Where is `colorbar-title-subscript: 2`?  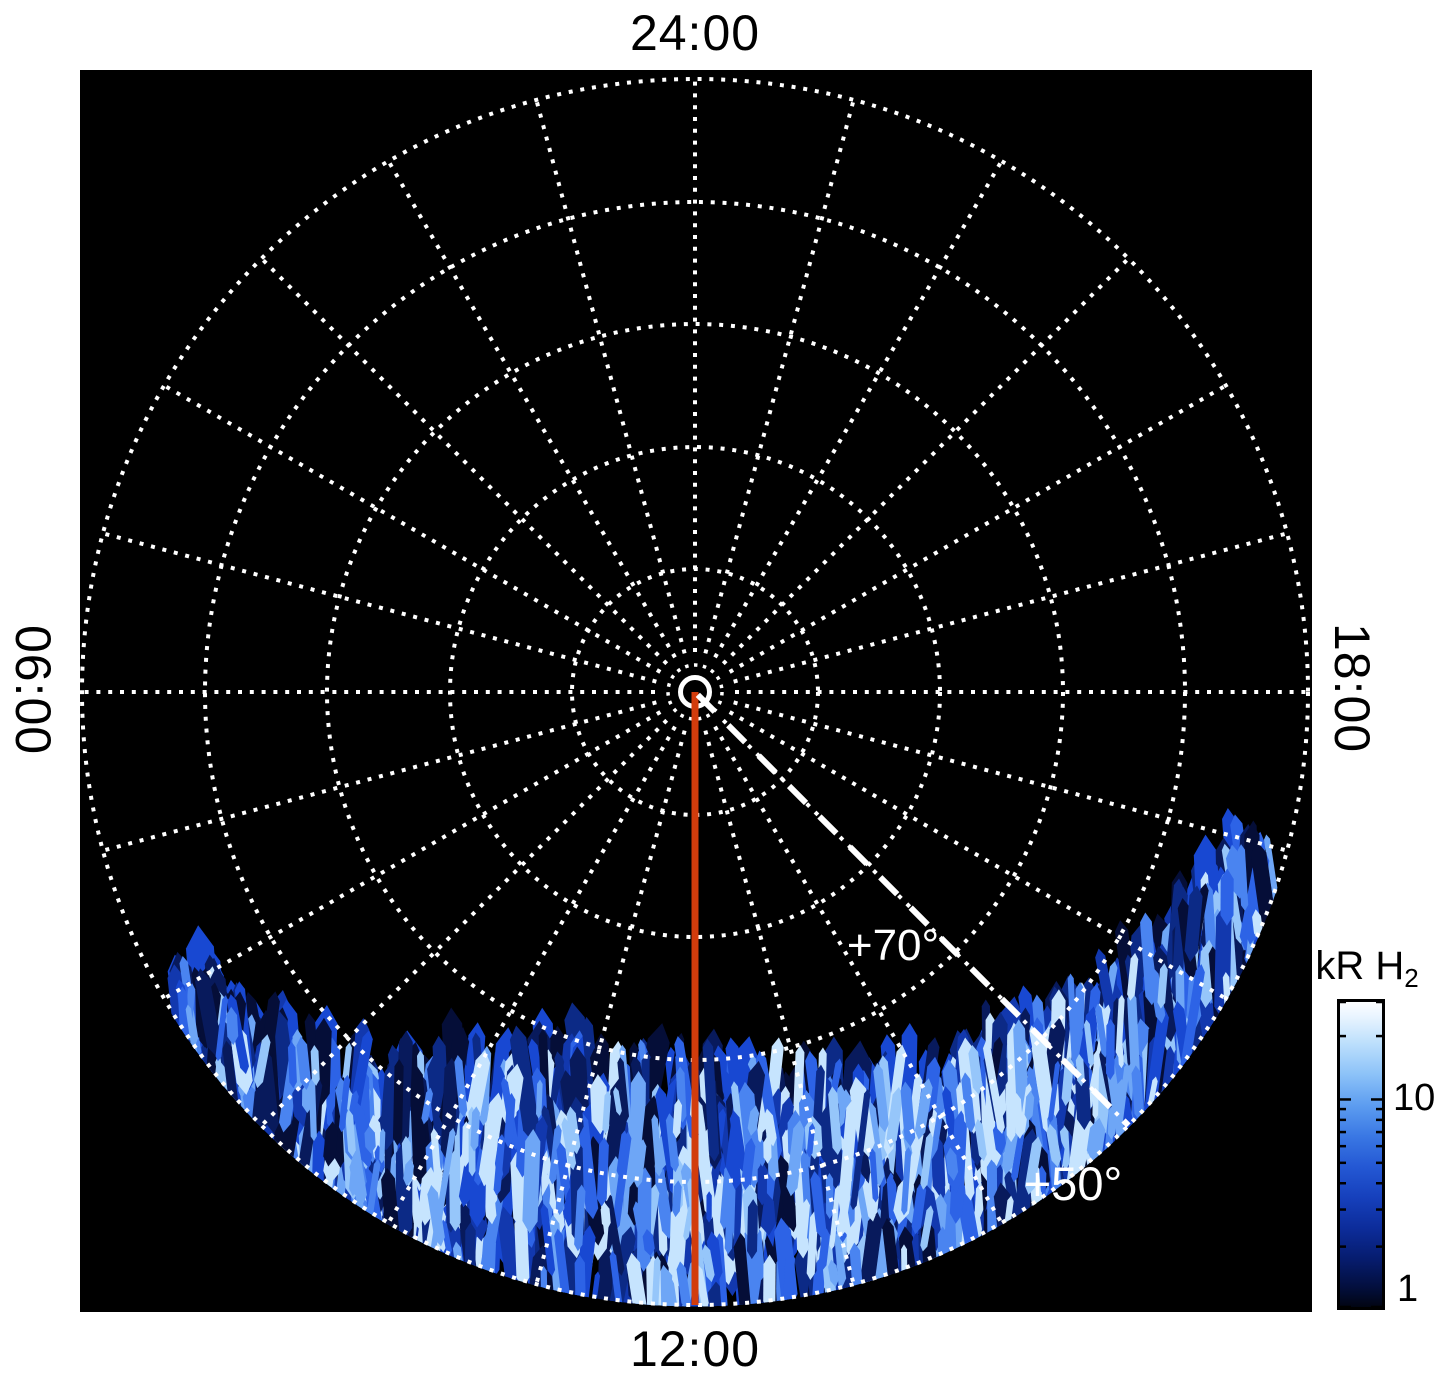 colorbar-title-subscript: 2 is located at coordinates (1411, 978).